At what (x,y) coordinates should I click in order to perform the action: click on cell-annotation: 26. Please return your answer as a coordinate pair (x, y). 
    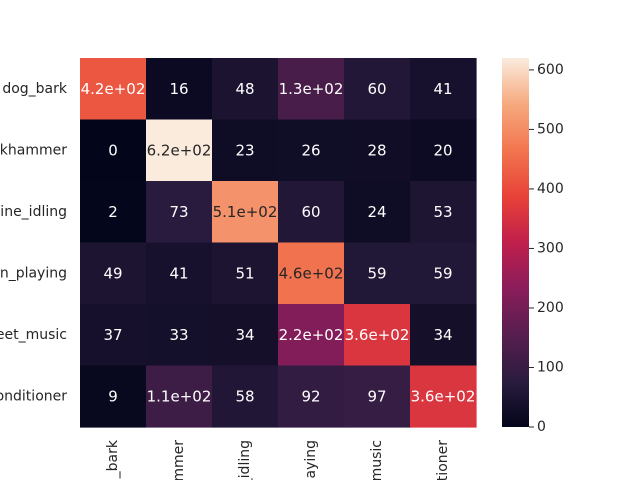
    Looking at the image, I should click on (310, 150).